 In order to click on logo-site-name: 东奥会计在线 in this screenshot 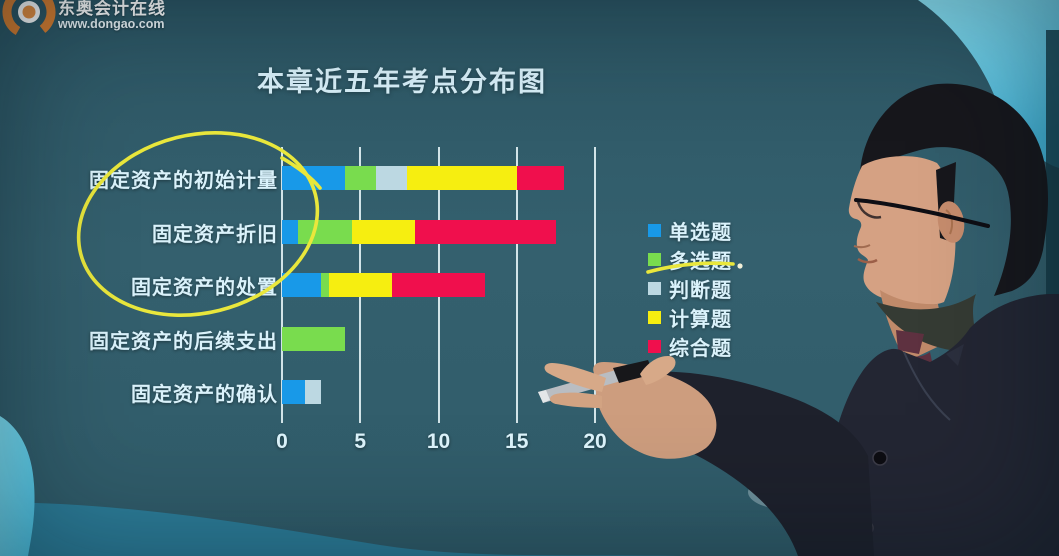, I will do `click(112, 9)`.